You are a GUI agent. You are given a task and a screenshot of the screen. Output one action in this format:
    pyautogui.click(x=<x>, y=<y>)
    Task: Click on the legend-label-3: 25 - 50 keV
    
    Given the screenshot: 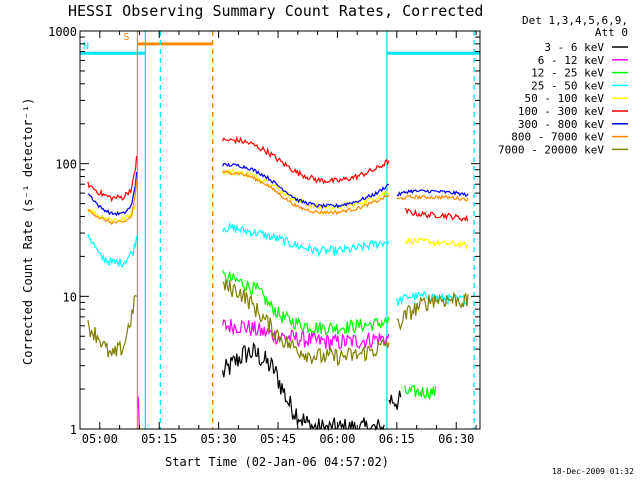 What is the action you would take?
    pyautogui.click(x=567, y=85)
    